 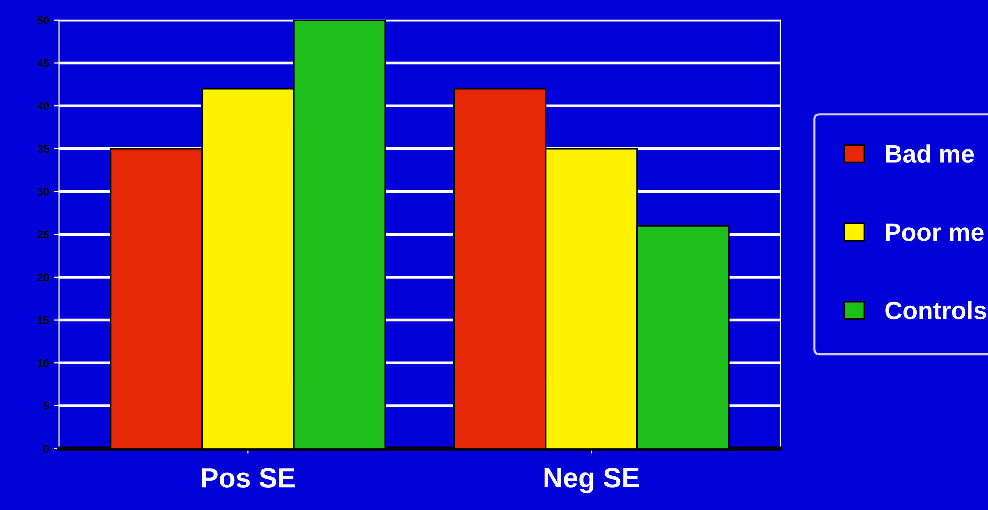 I want to click on legend-label: Controls, so click(x=936, y=310).